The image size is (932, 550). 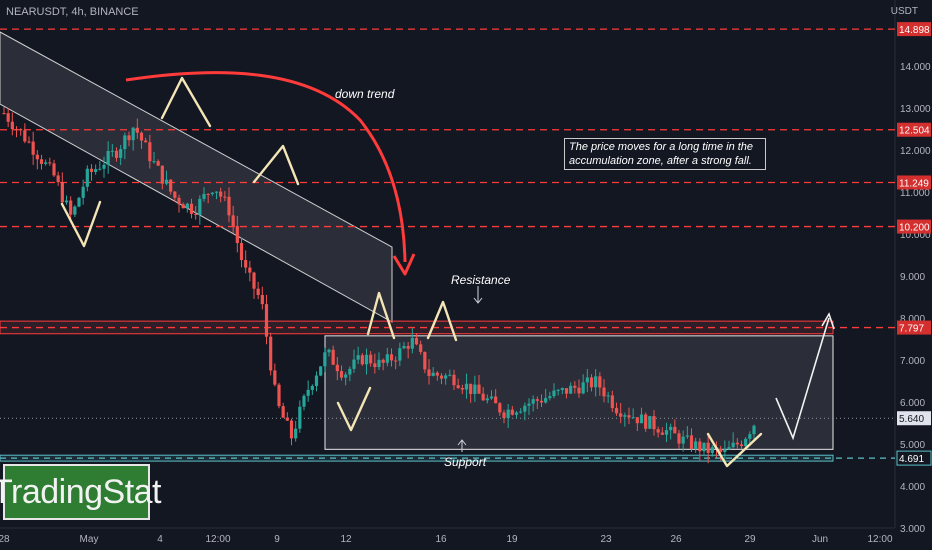 What do you see at coordinates (914, 458) in the screenshot?
I see `support-price-tag` at bounding box center [914, 458].